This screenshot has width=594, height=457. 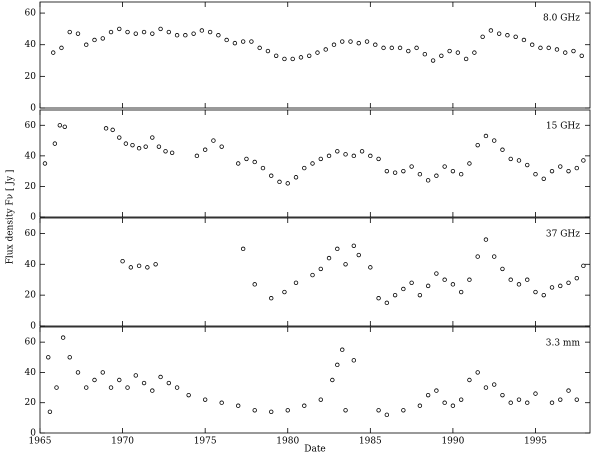 I want to click on x-tick-label: 1975, so click(x=205, y=442).